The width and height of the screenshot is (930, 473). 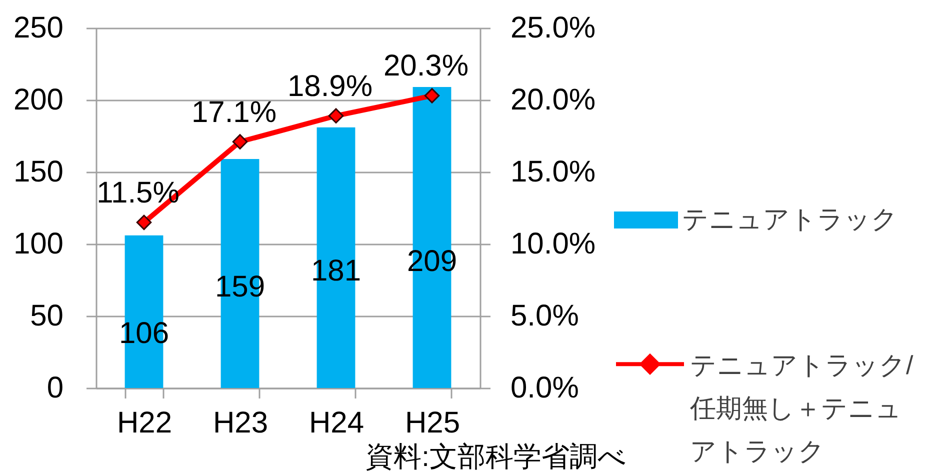 What do you see at coordinates (544, 388) in the screenshot?
I see `y2-tick-label: 0.0%` at bounding box center [544, 388].